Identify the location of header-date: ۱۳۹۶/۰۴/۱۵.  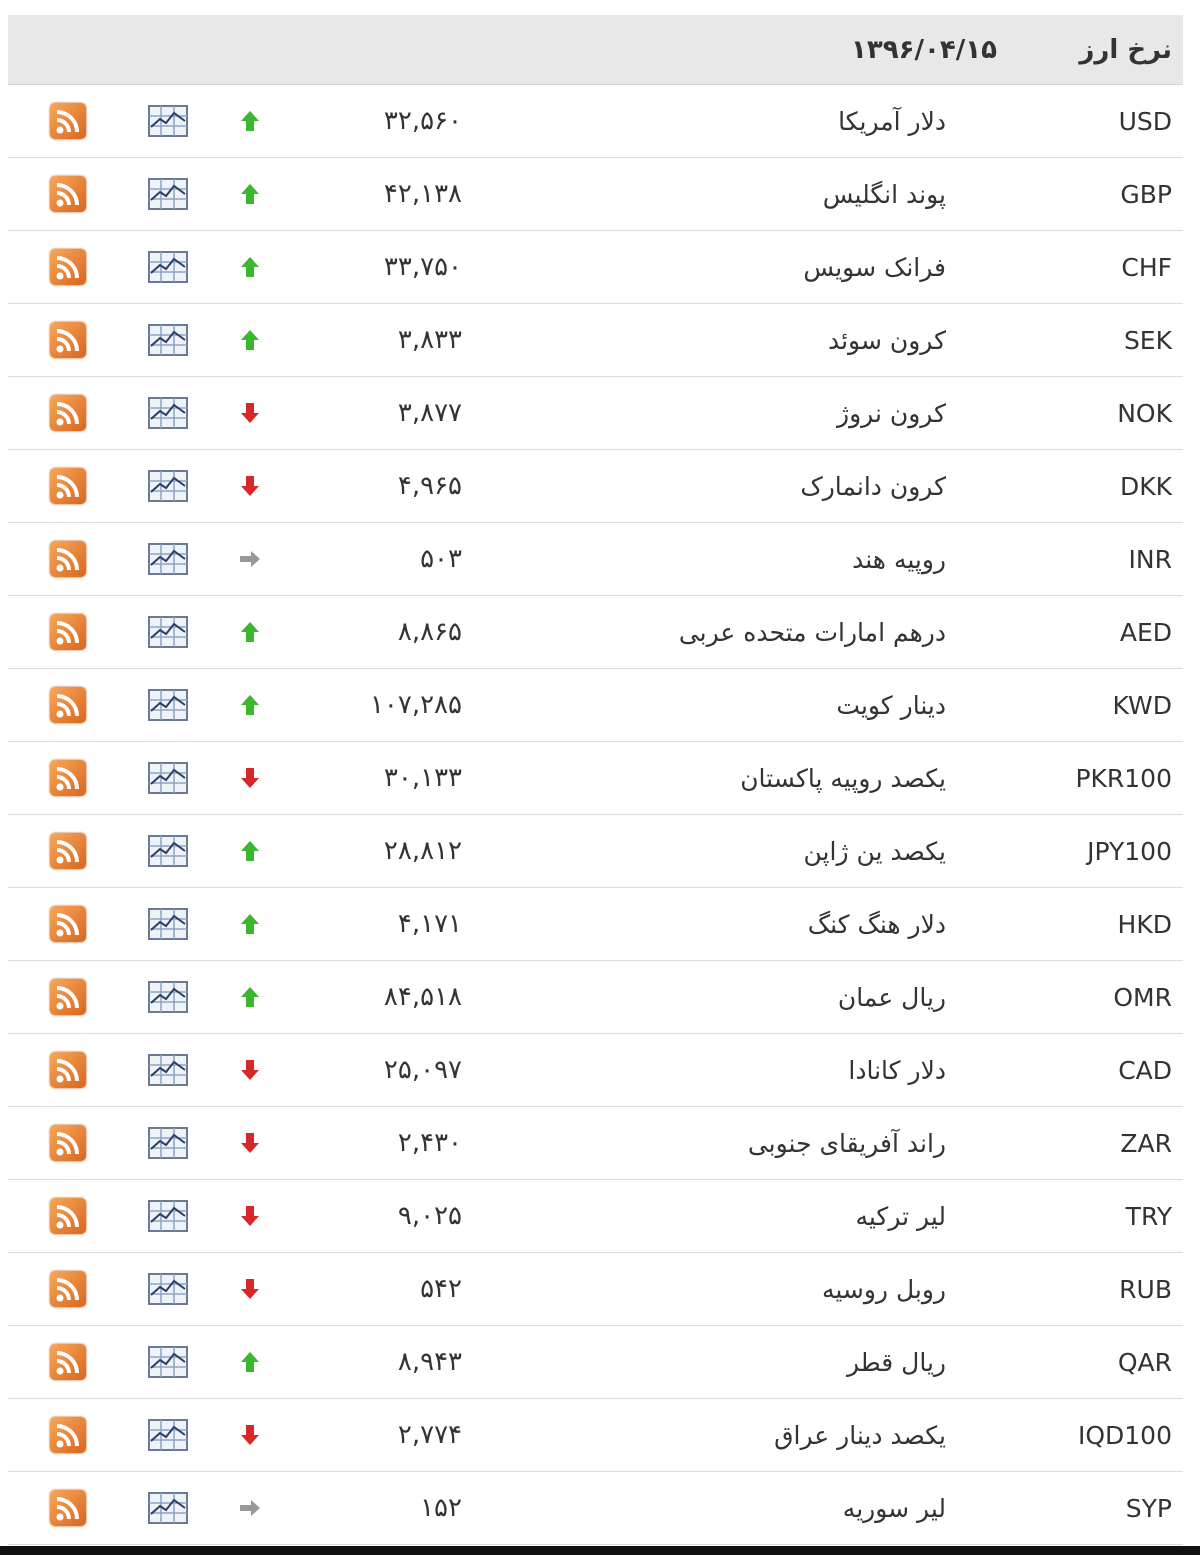
(924, 49).